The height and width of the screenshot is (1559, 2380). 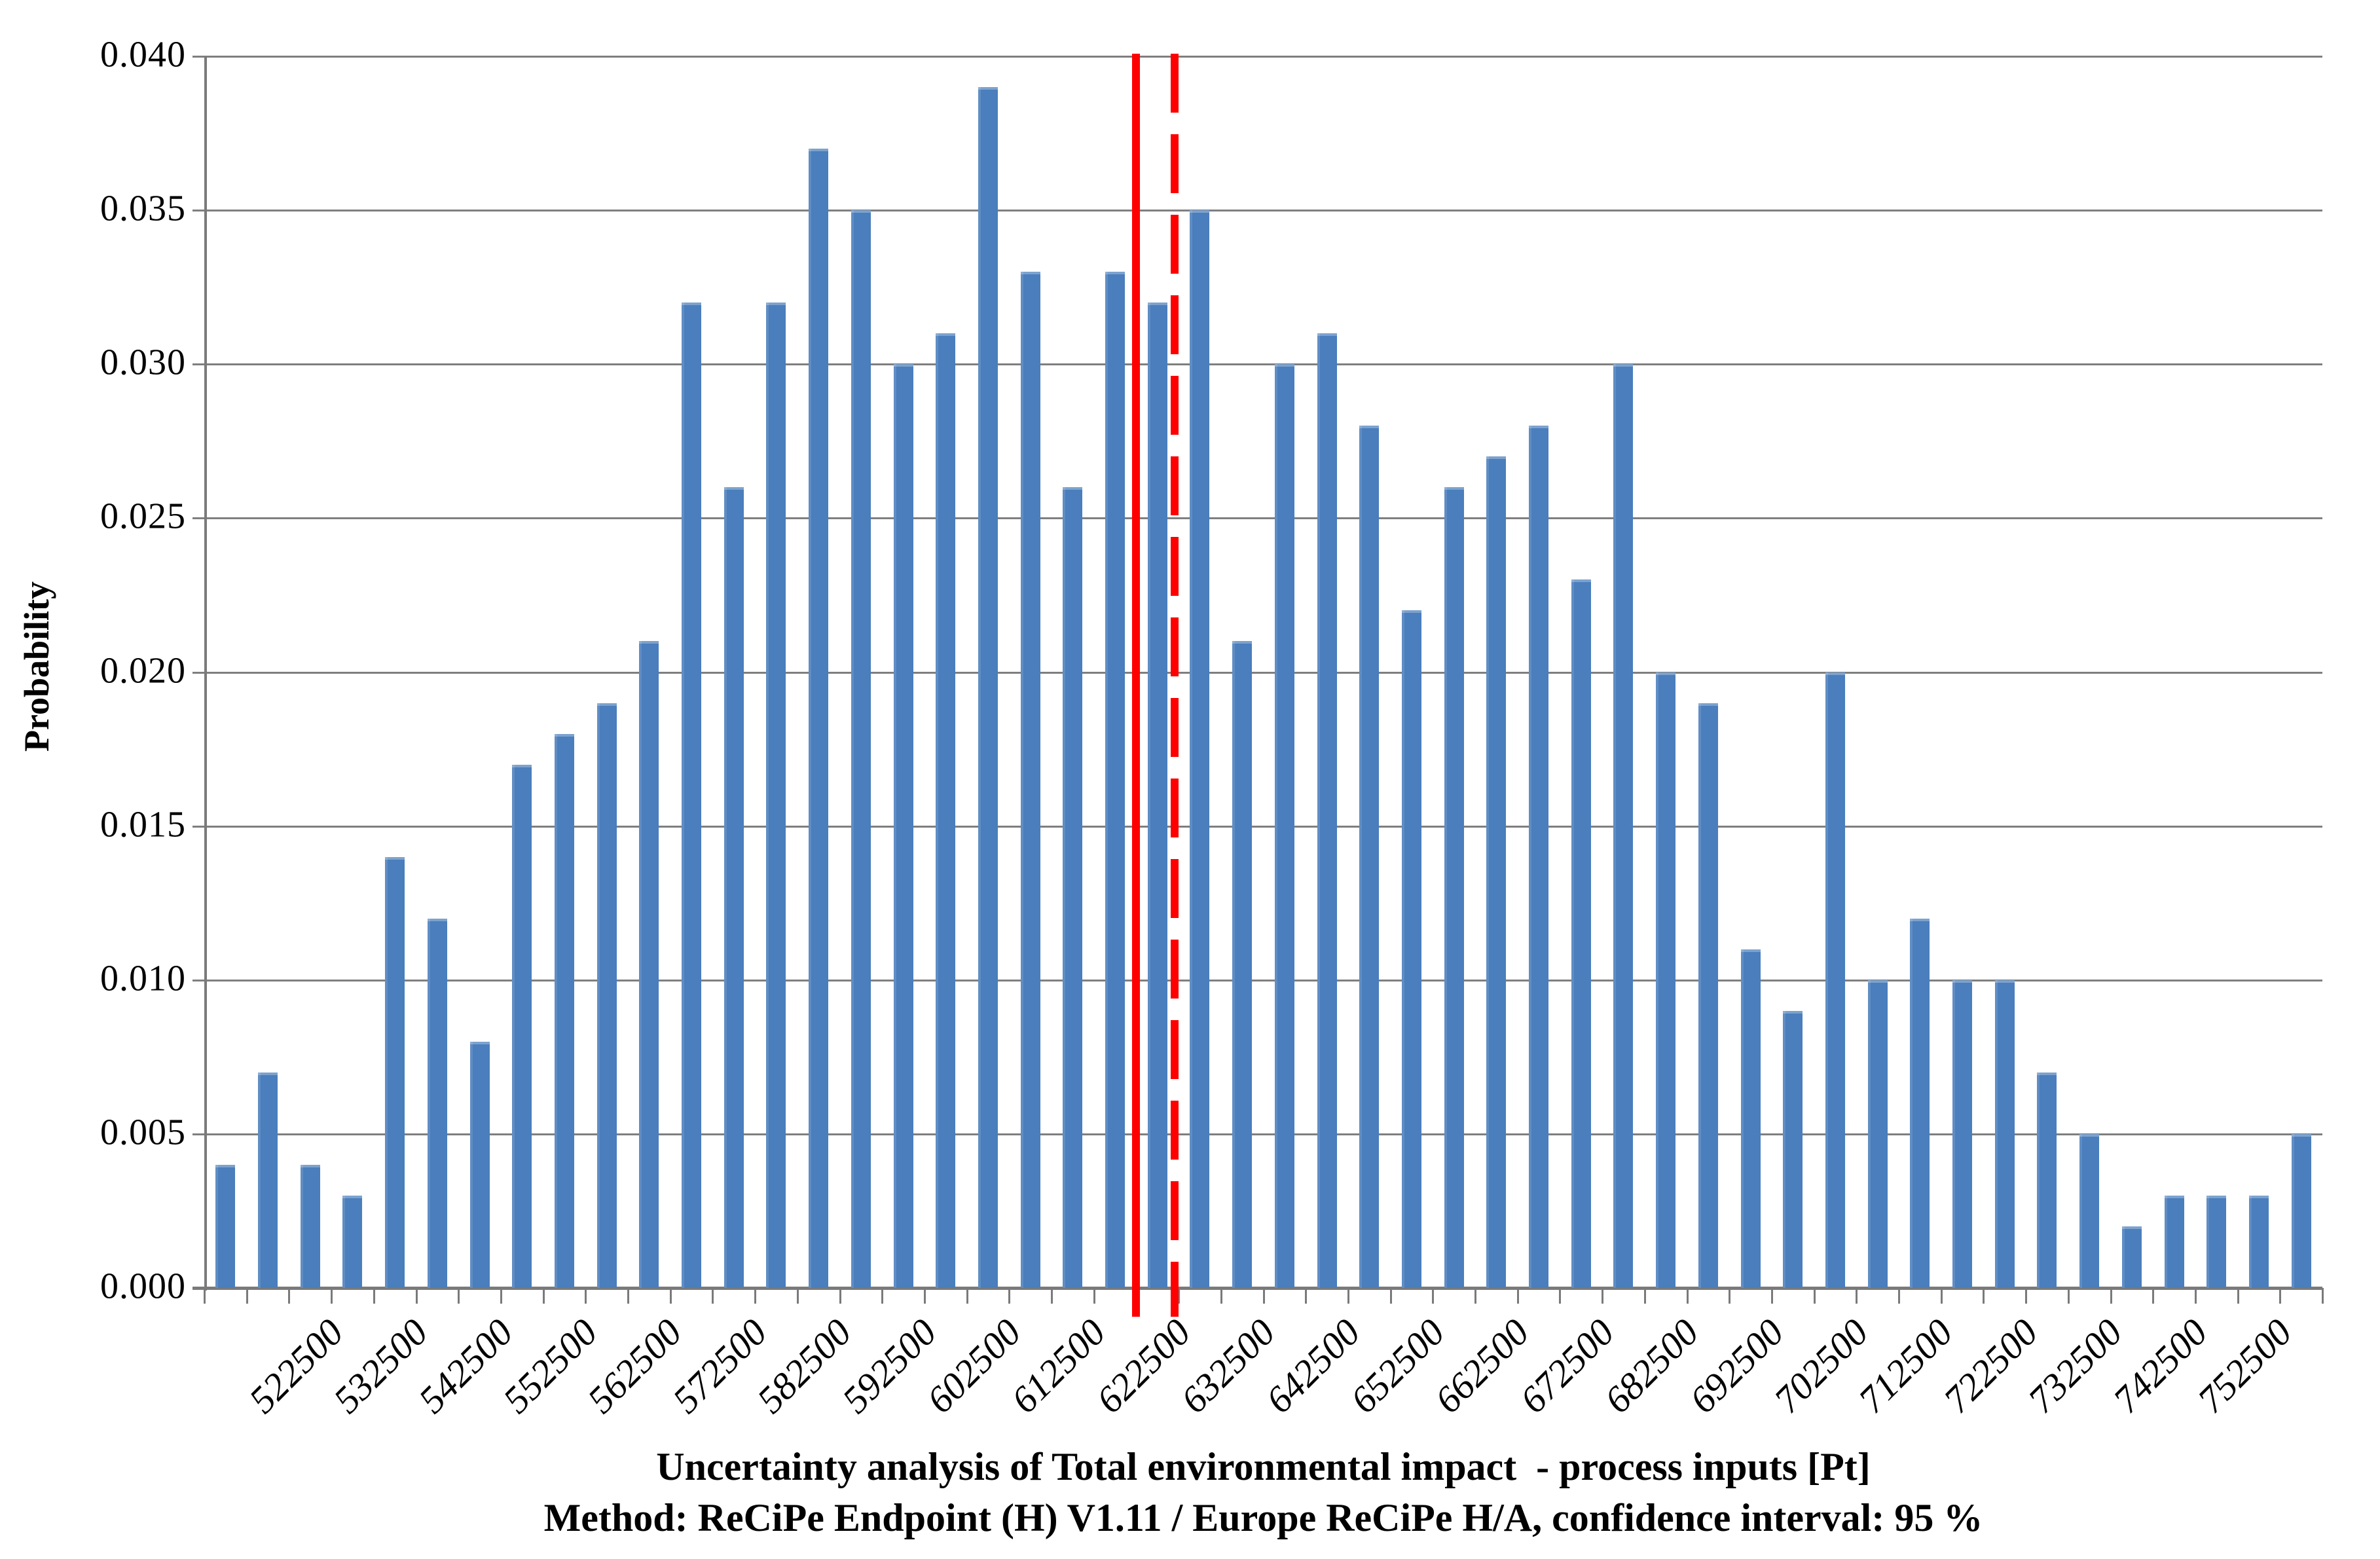 I want to click on reference-line-dashed, so click(x=1174, y=685).